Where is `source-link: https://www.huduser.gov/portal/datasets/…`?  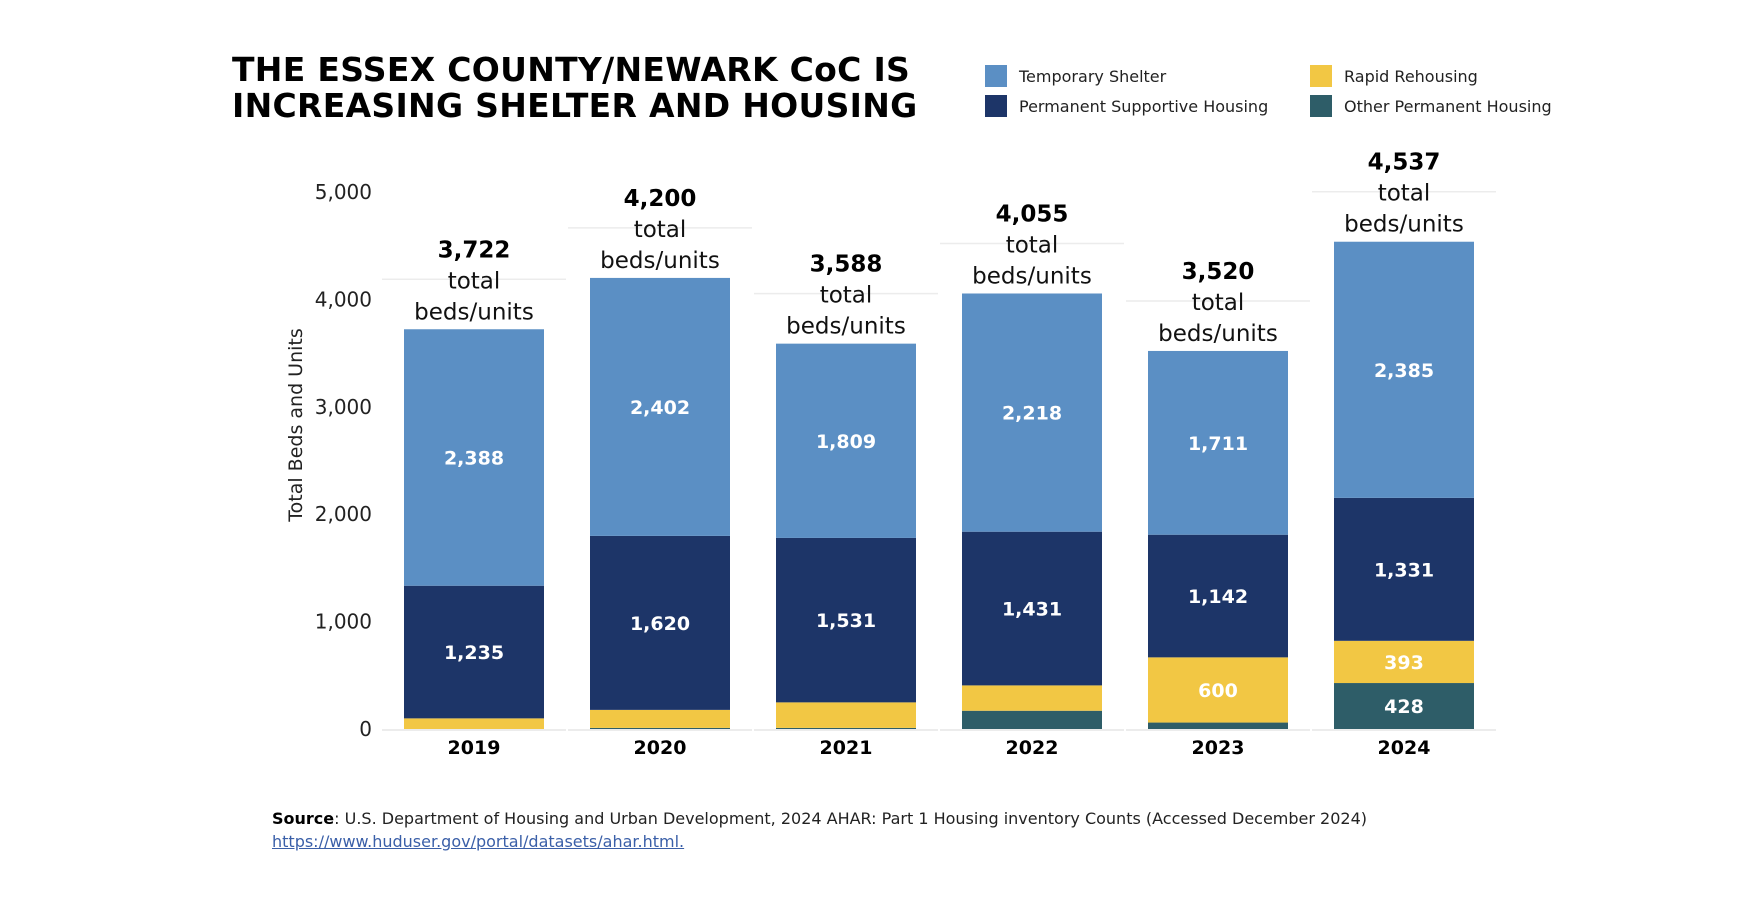
source-link: https://www.huduser.gov/portal/datasets/… is located at coordinates (478, 841).